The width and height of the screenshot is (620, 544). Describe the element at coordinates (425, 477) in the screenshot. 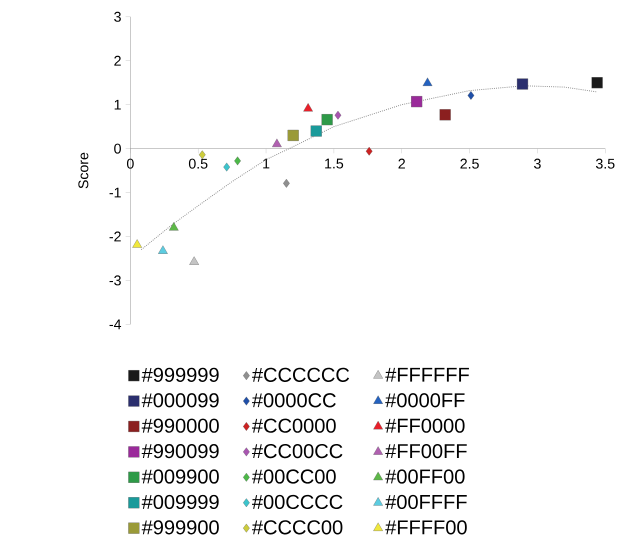

I see `legend-label: #00FF00` at that location.